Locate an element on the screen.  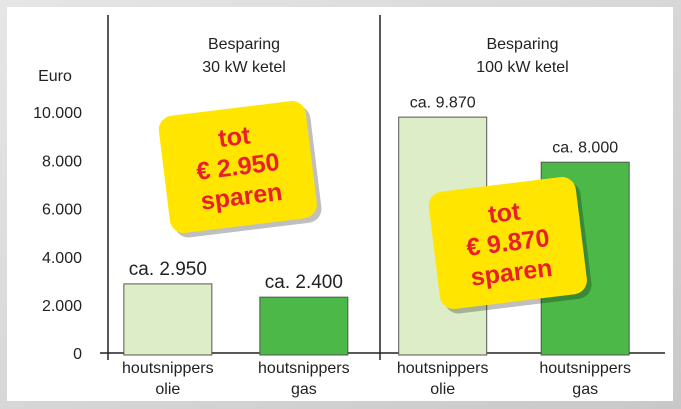
y-tick-label: 6.000 is located at coordinates (62, 210).